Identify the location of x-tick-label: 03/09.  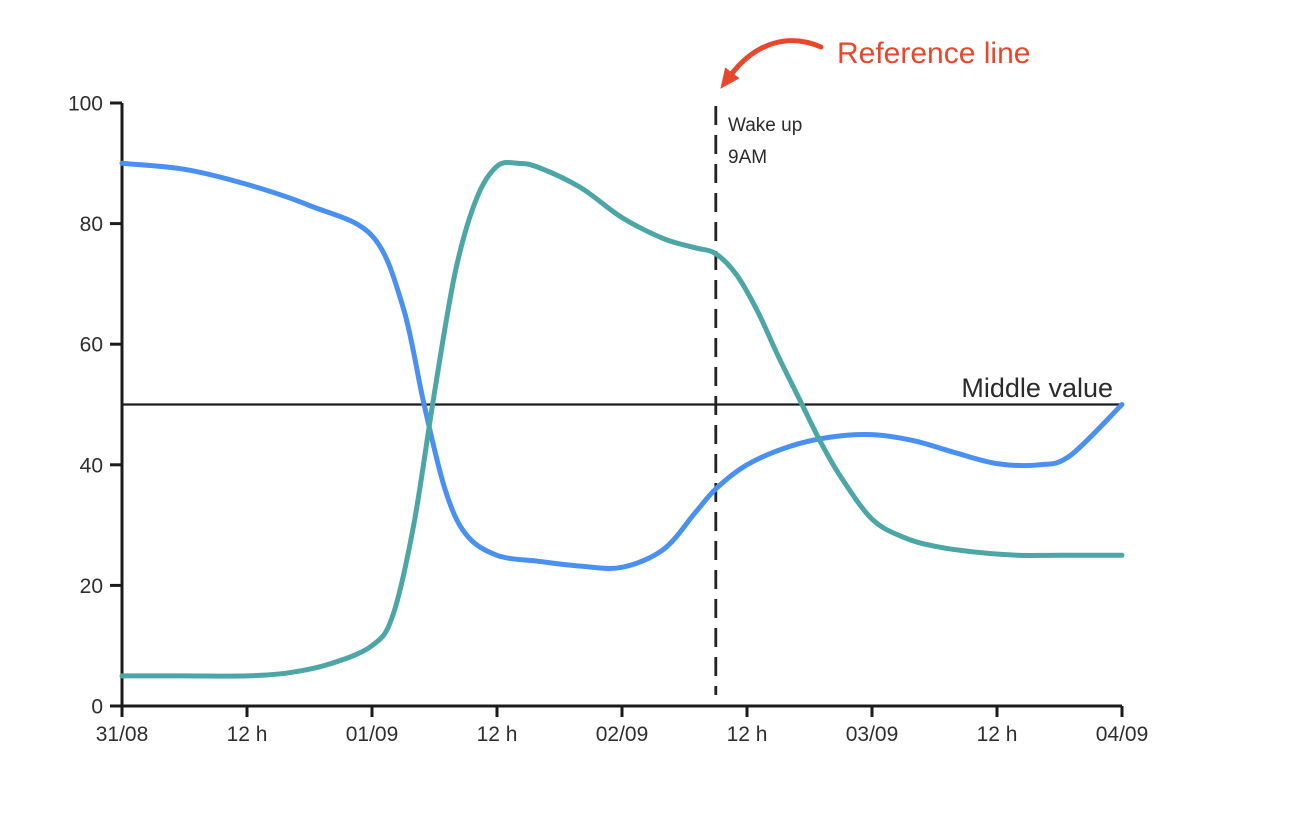
(872, 734).